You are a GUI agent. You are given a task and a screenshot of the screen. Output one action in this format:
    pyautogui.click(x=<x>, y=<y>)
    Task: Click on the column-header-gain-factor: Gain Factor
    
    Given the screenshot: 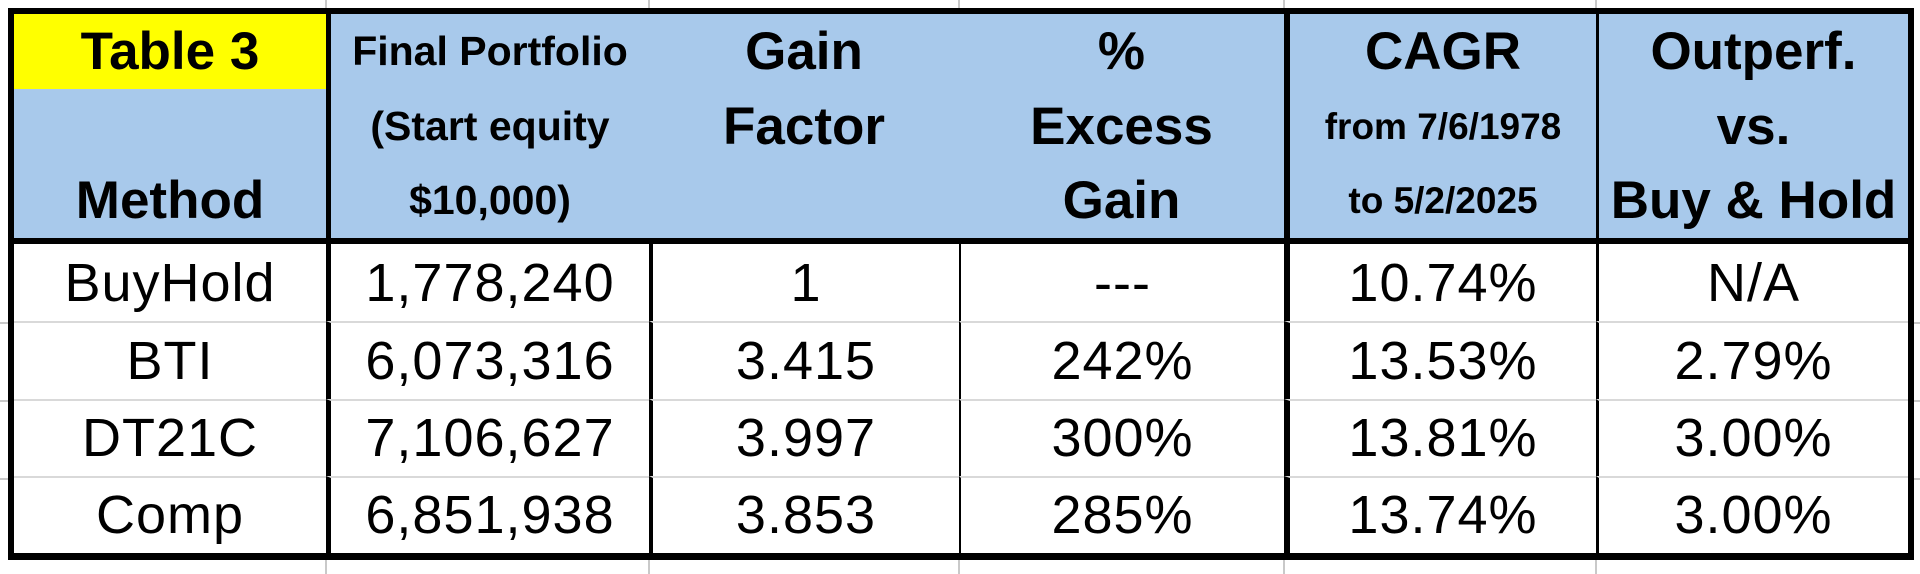 What is the action you would take?
    pyautogui.click(x=804, y=126)
    